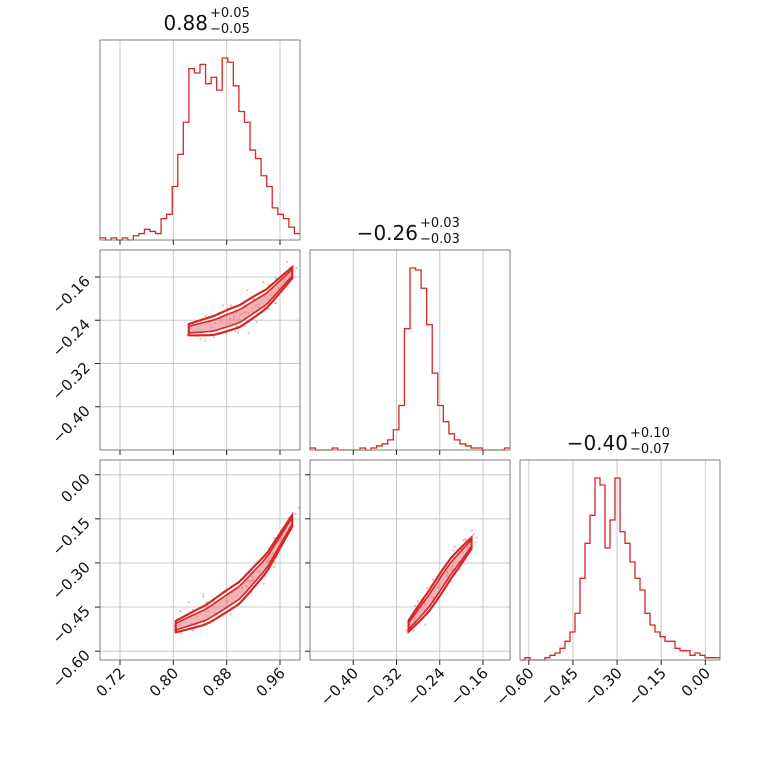 The height and width of the screenshot is (760, 760). Describe the element at coordinates (559, 686) in the screenshot. I see `x-tick-label-p2-1: −0.45` at that location.